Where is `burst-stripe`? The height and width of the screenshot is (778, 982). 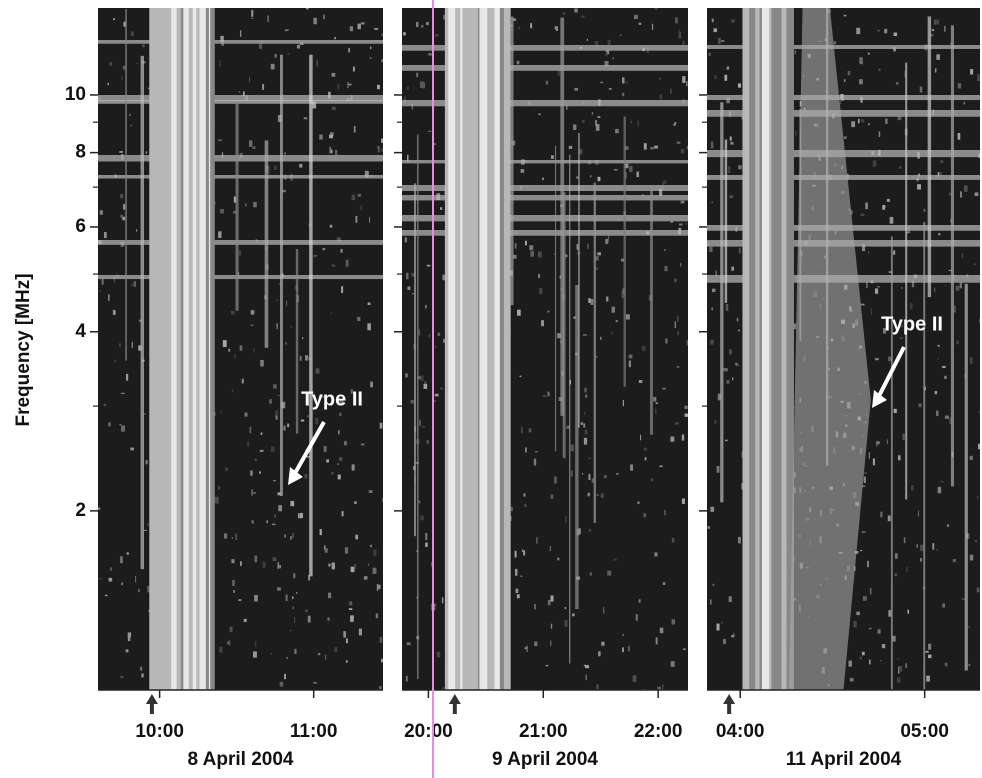
burst-stripe is located at coordinates (497, 349).